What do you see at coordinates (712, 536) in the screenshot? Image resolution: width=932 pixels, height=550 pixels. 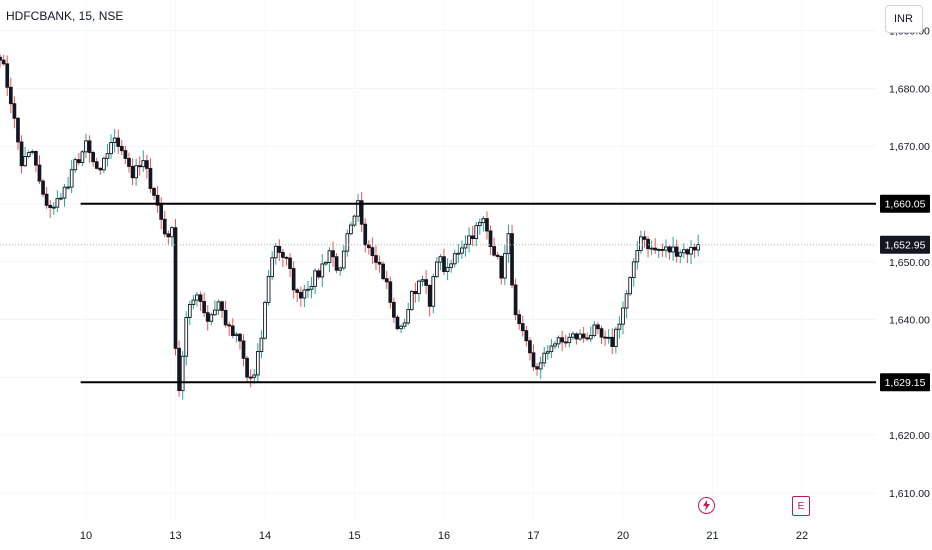 I see `x-tick-label: 21` at bounding box center [712, 536].